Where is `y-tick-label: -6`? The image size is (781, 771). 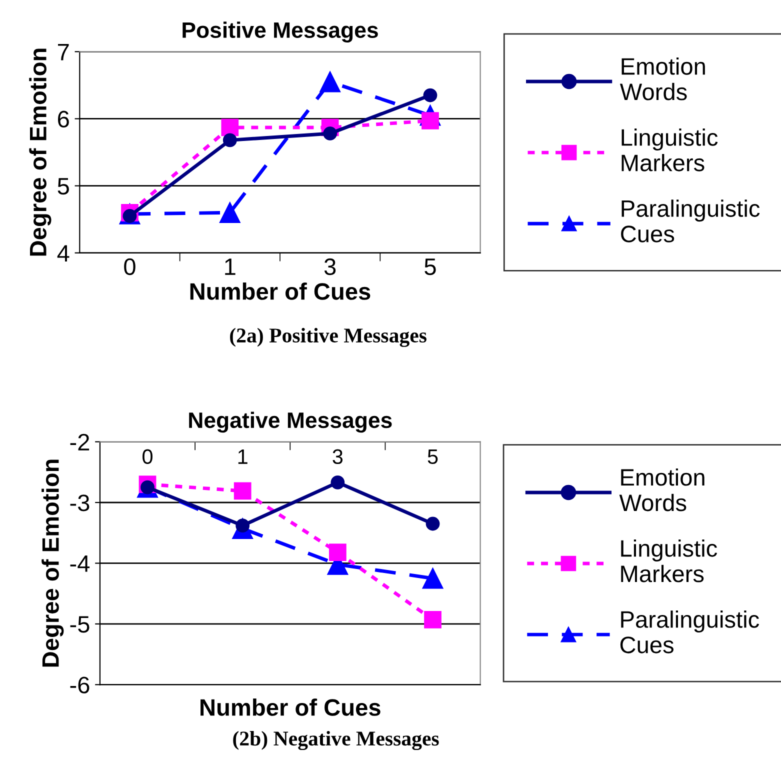
y-tick-label: -6 is located at coordinates (80, 685).